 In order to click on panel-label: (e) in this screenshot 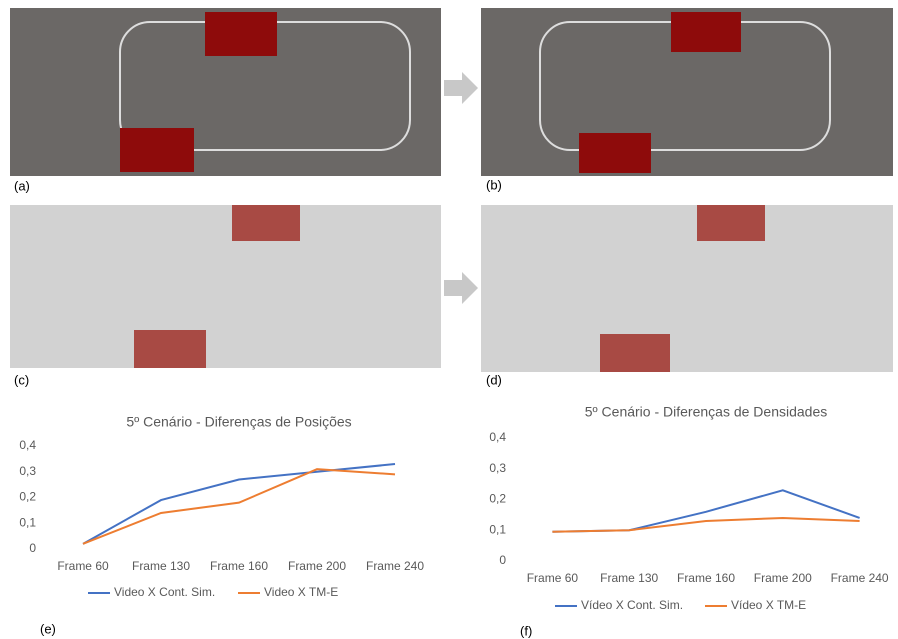, I will do `click(48, 628)`.